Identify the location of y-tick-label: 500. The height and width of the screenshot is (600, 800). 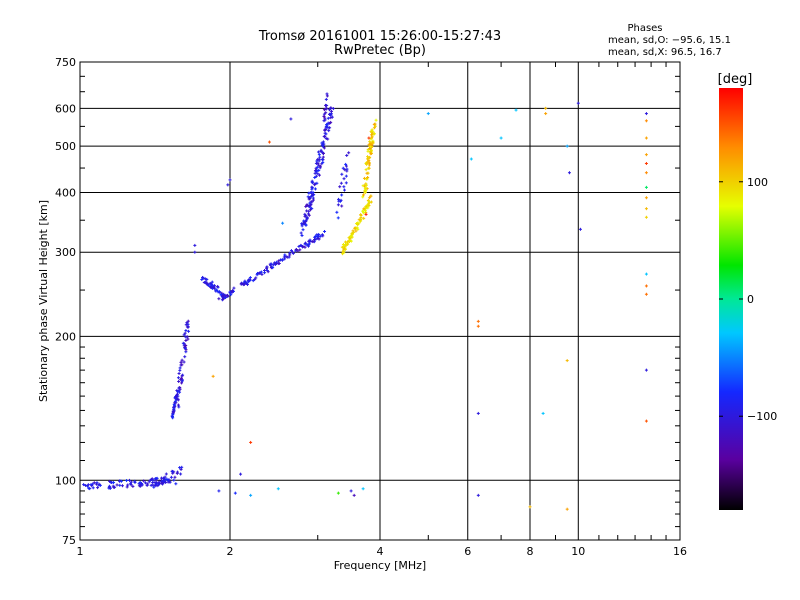
(65, 146).